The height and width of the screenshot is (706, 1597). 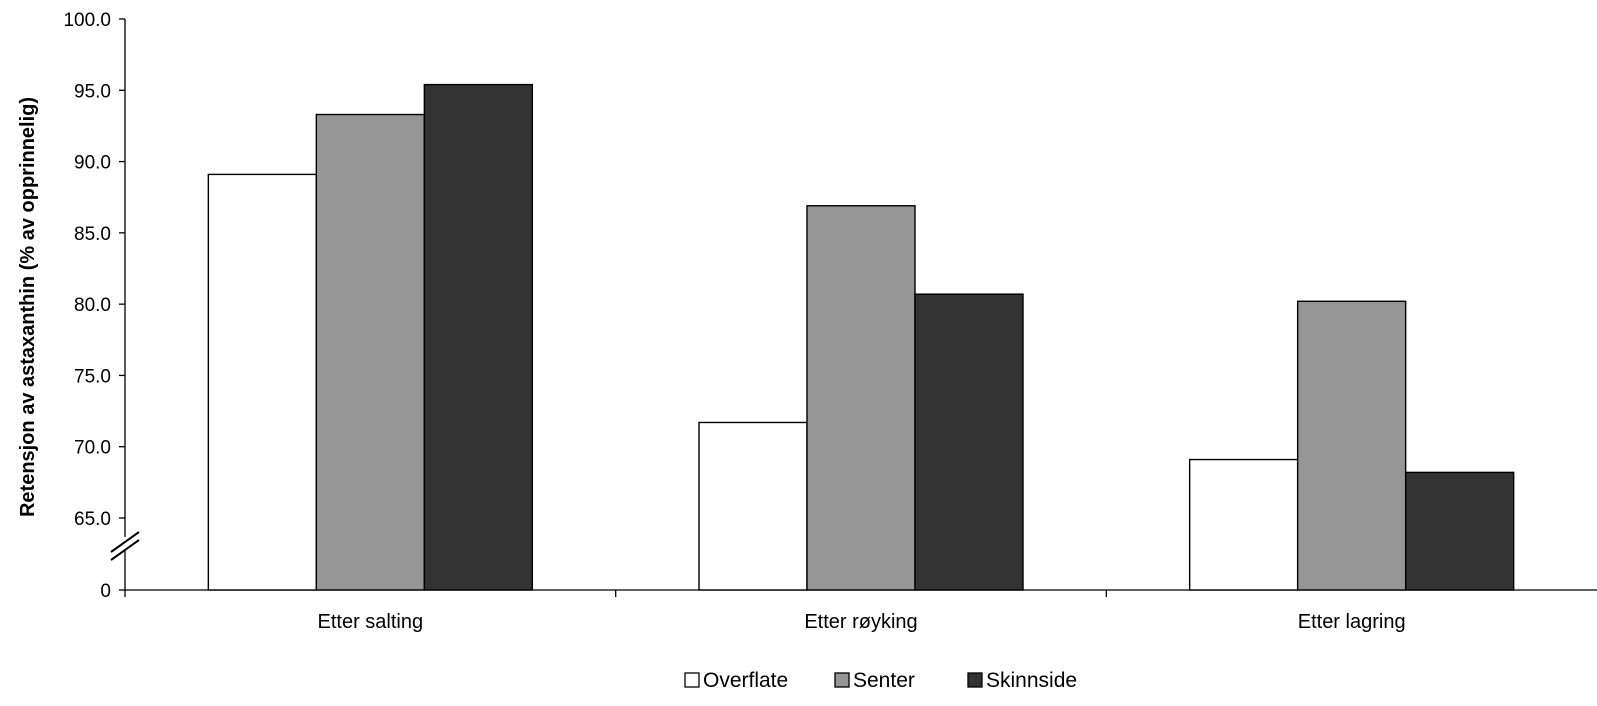 What do you see at coordinates (92, 519) in the screenshot?
I see `y-tick-label: 65.0` at bounding box center [92, 519].